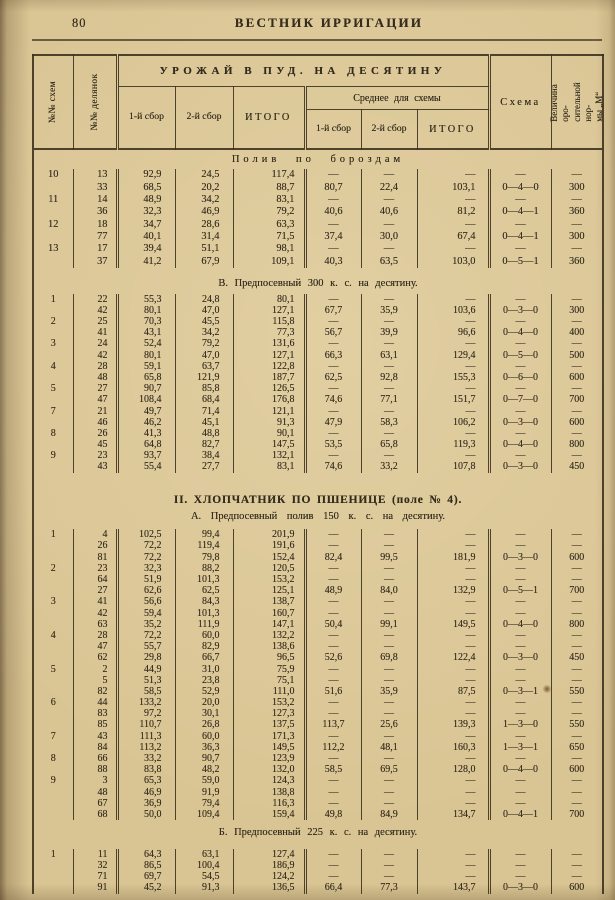 The height and width of the screenshot is (900, 615). I want to click on cell-col6: 69,5, so click(388, 770).